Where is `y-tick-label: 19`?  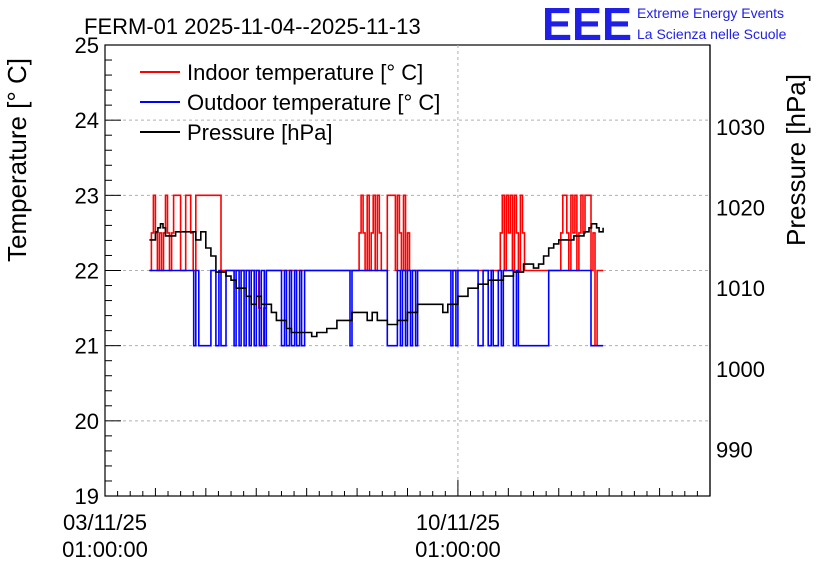 y-tick-label: 19 is located at coordinates (87, 496).